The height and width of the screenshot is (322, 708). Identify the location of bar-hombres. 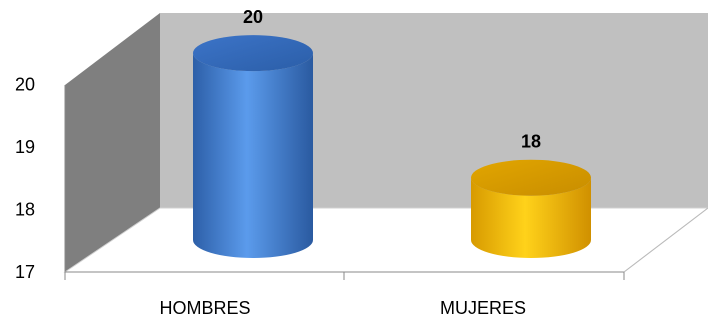
(253, 146).